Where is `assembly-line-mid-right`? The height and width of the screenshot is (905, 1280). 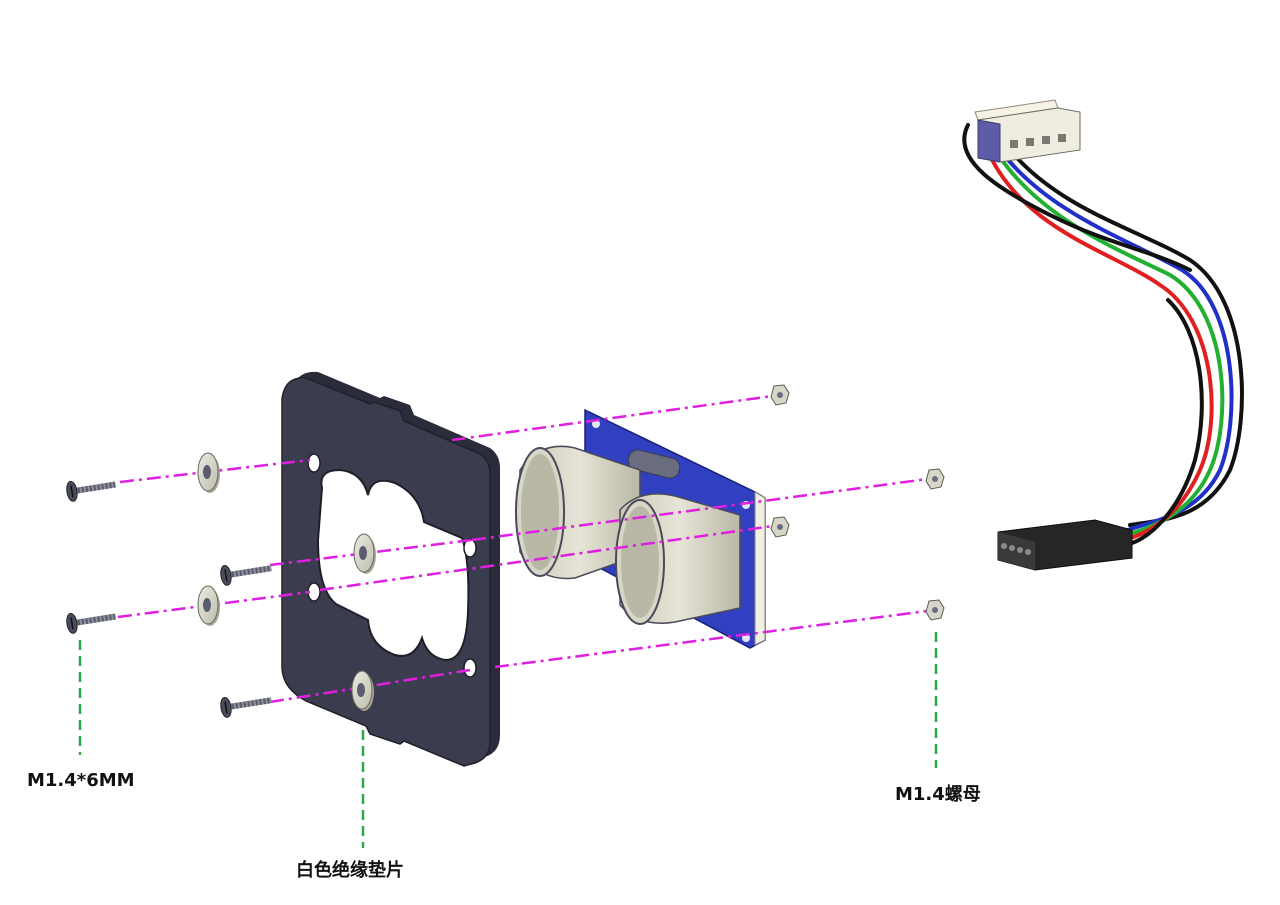 assembly-line-mid-right is located at coordinates (703, 509).